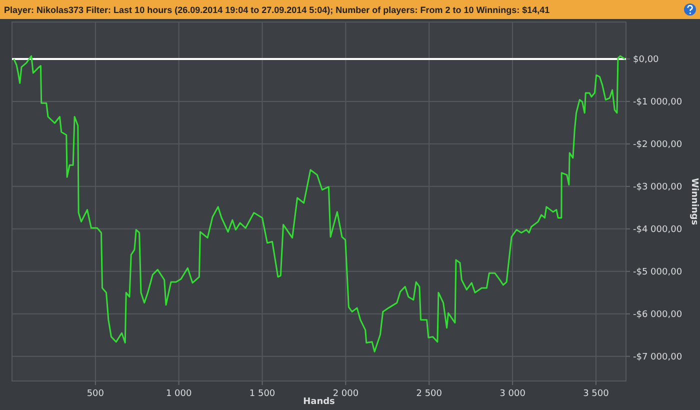 This screenshot has height=410, width=700. I want to click on x-tick-label: 1 000, so click(179, 394).